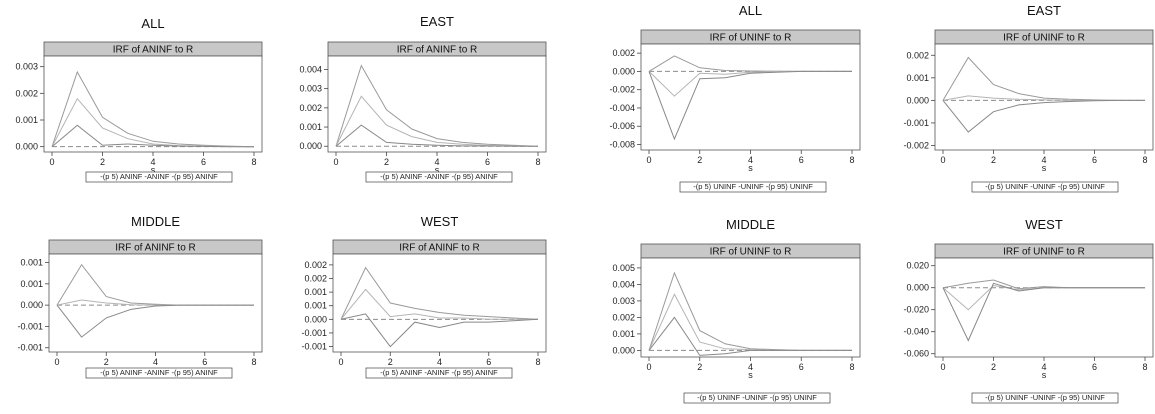 The width and height of the screenshot is (1155, 414). I want to click on chart-title: WEST, so click(1044, 224).